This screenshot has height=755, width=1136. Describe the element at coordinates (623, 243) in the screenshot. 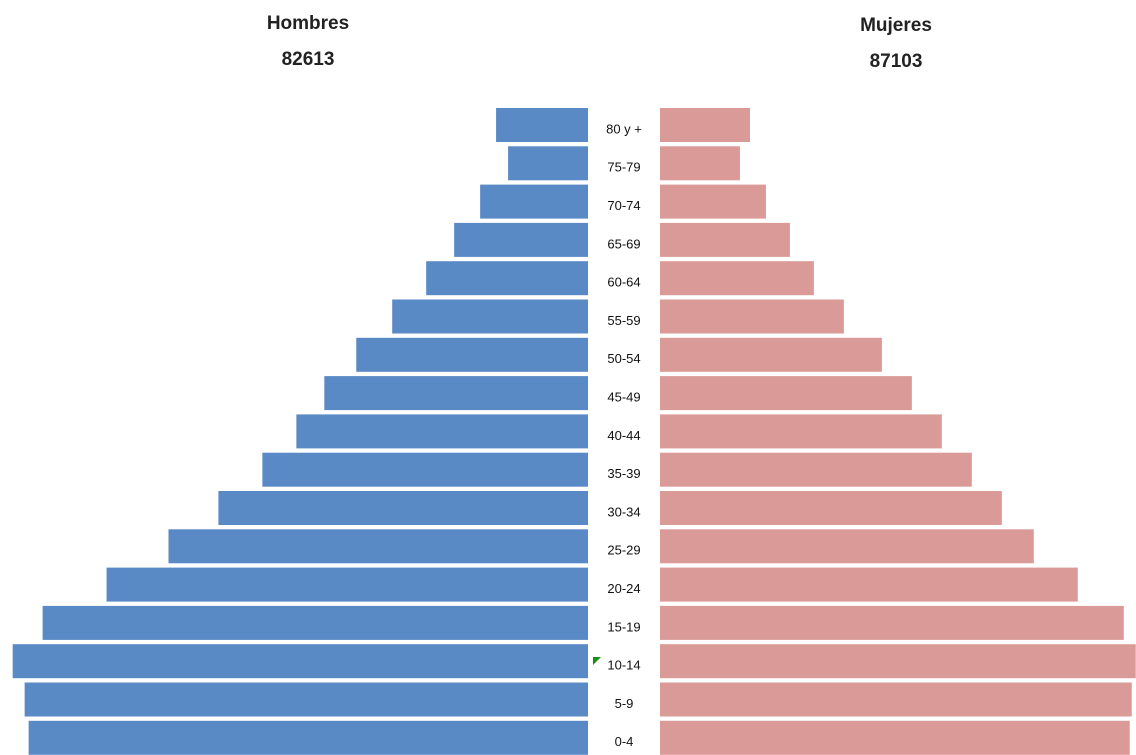

I see `category-label: 65-69` at that location.